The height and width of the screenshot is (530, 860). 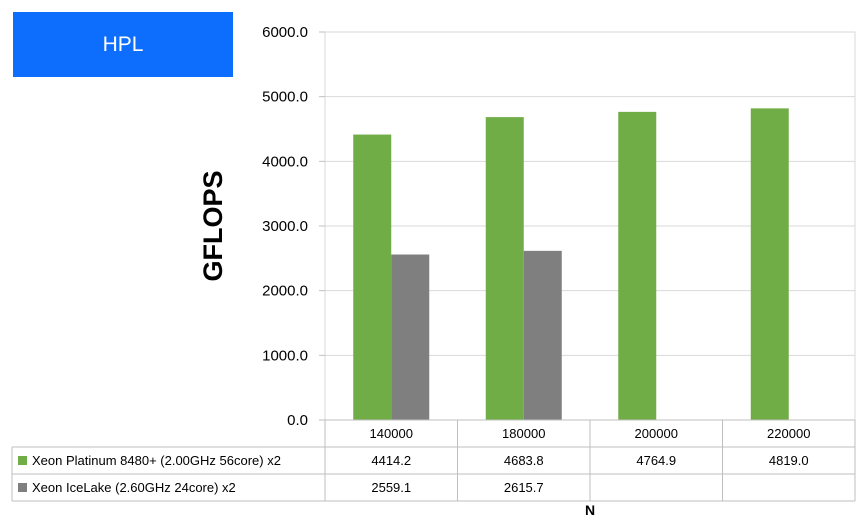 What do you see at coordinates (524, 460) in the screenshot?
I see `data-label-series1: 4683.8` at bounding box center [524, 460].